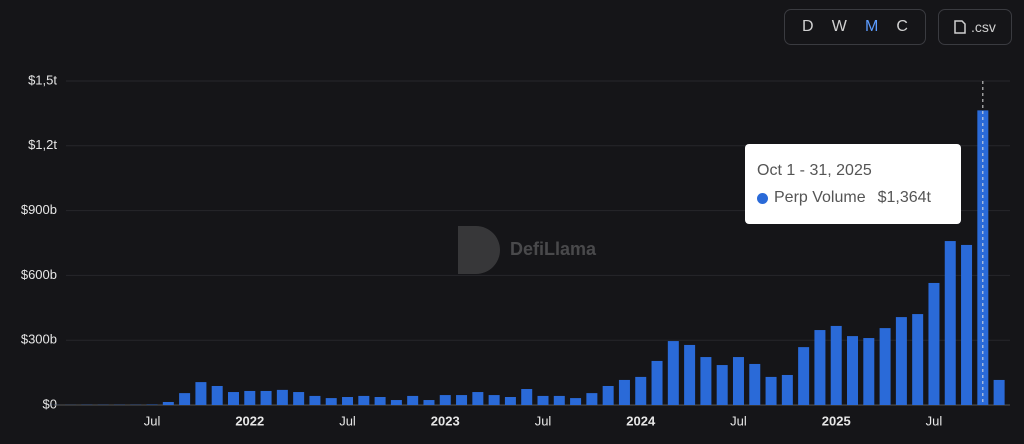  Describe the element at coordinates (983, 27) in the screenshot. I see `csv-label: .csv` at that location.